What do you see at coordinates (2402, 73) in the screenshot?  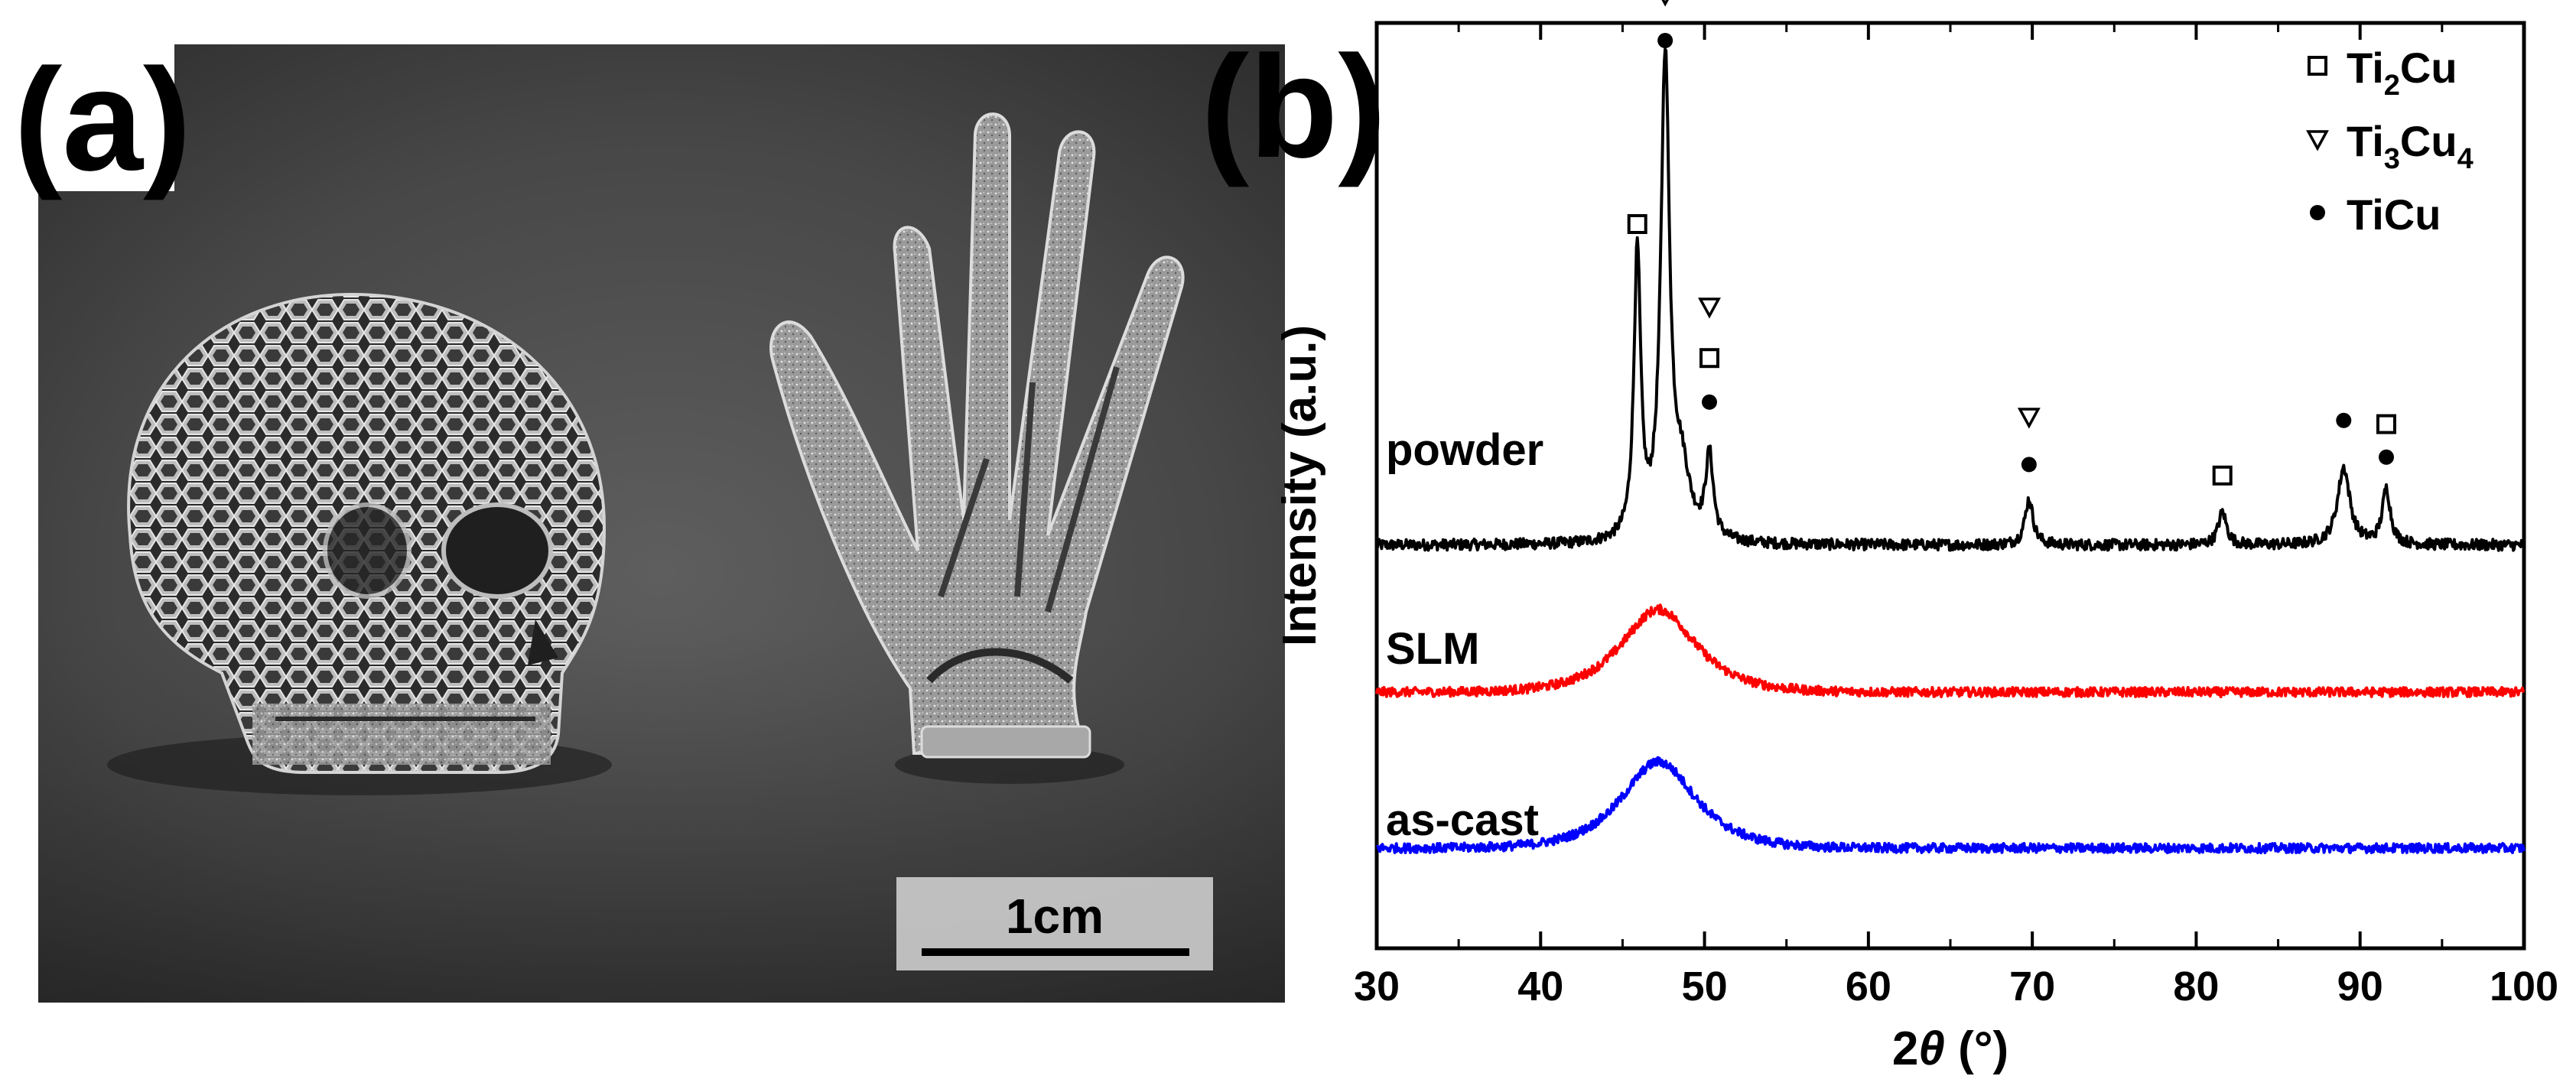 I see `legend-label: Ti2Cu` at bounding box center [2402, 73].